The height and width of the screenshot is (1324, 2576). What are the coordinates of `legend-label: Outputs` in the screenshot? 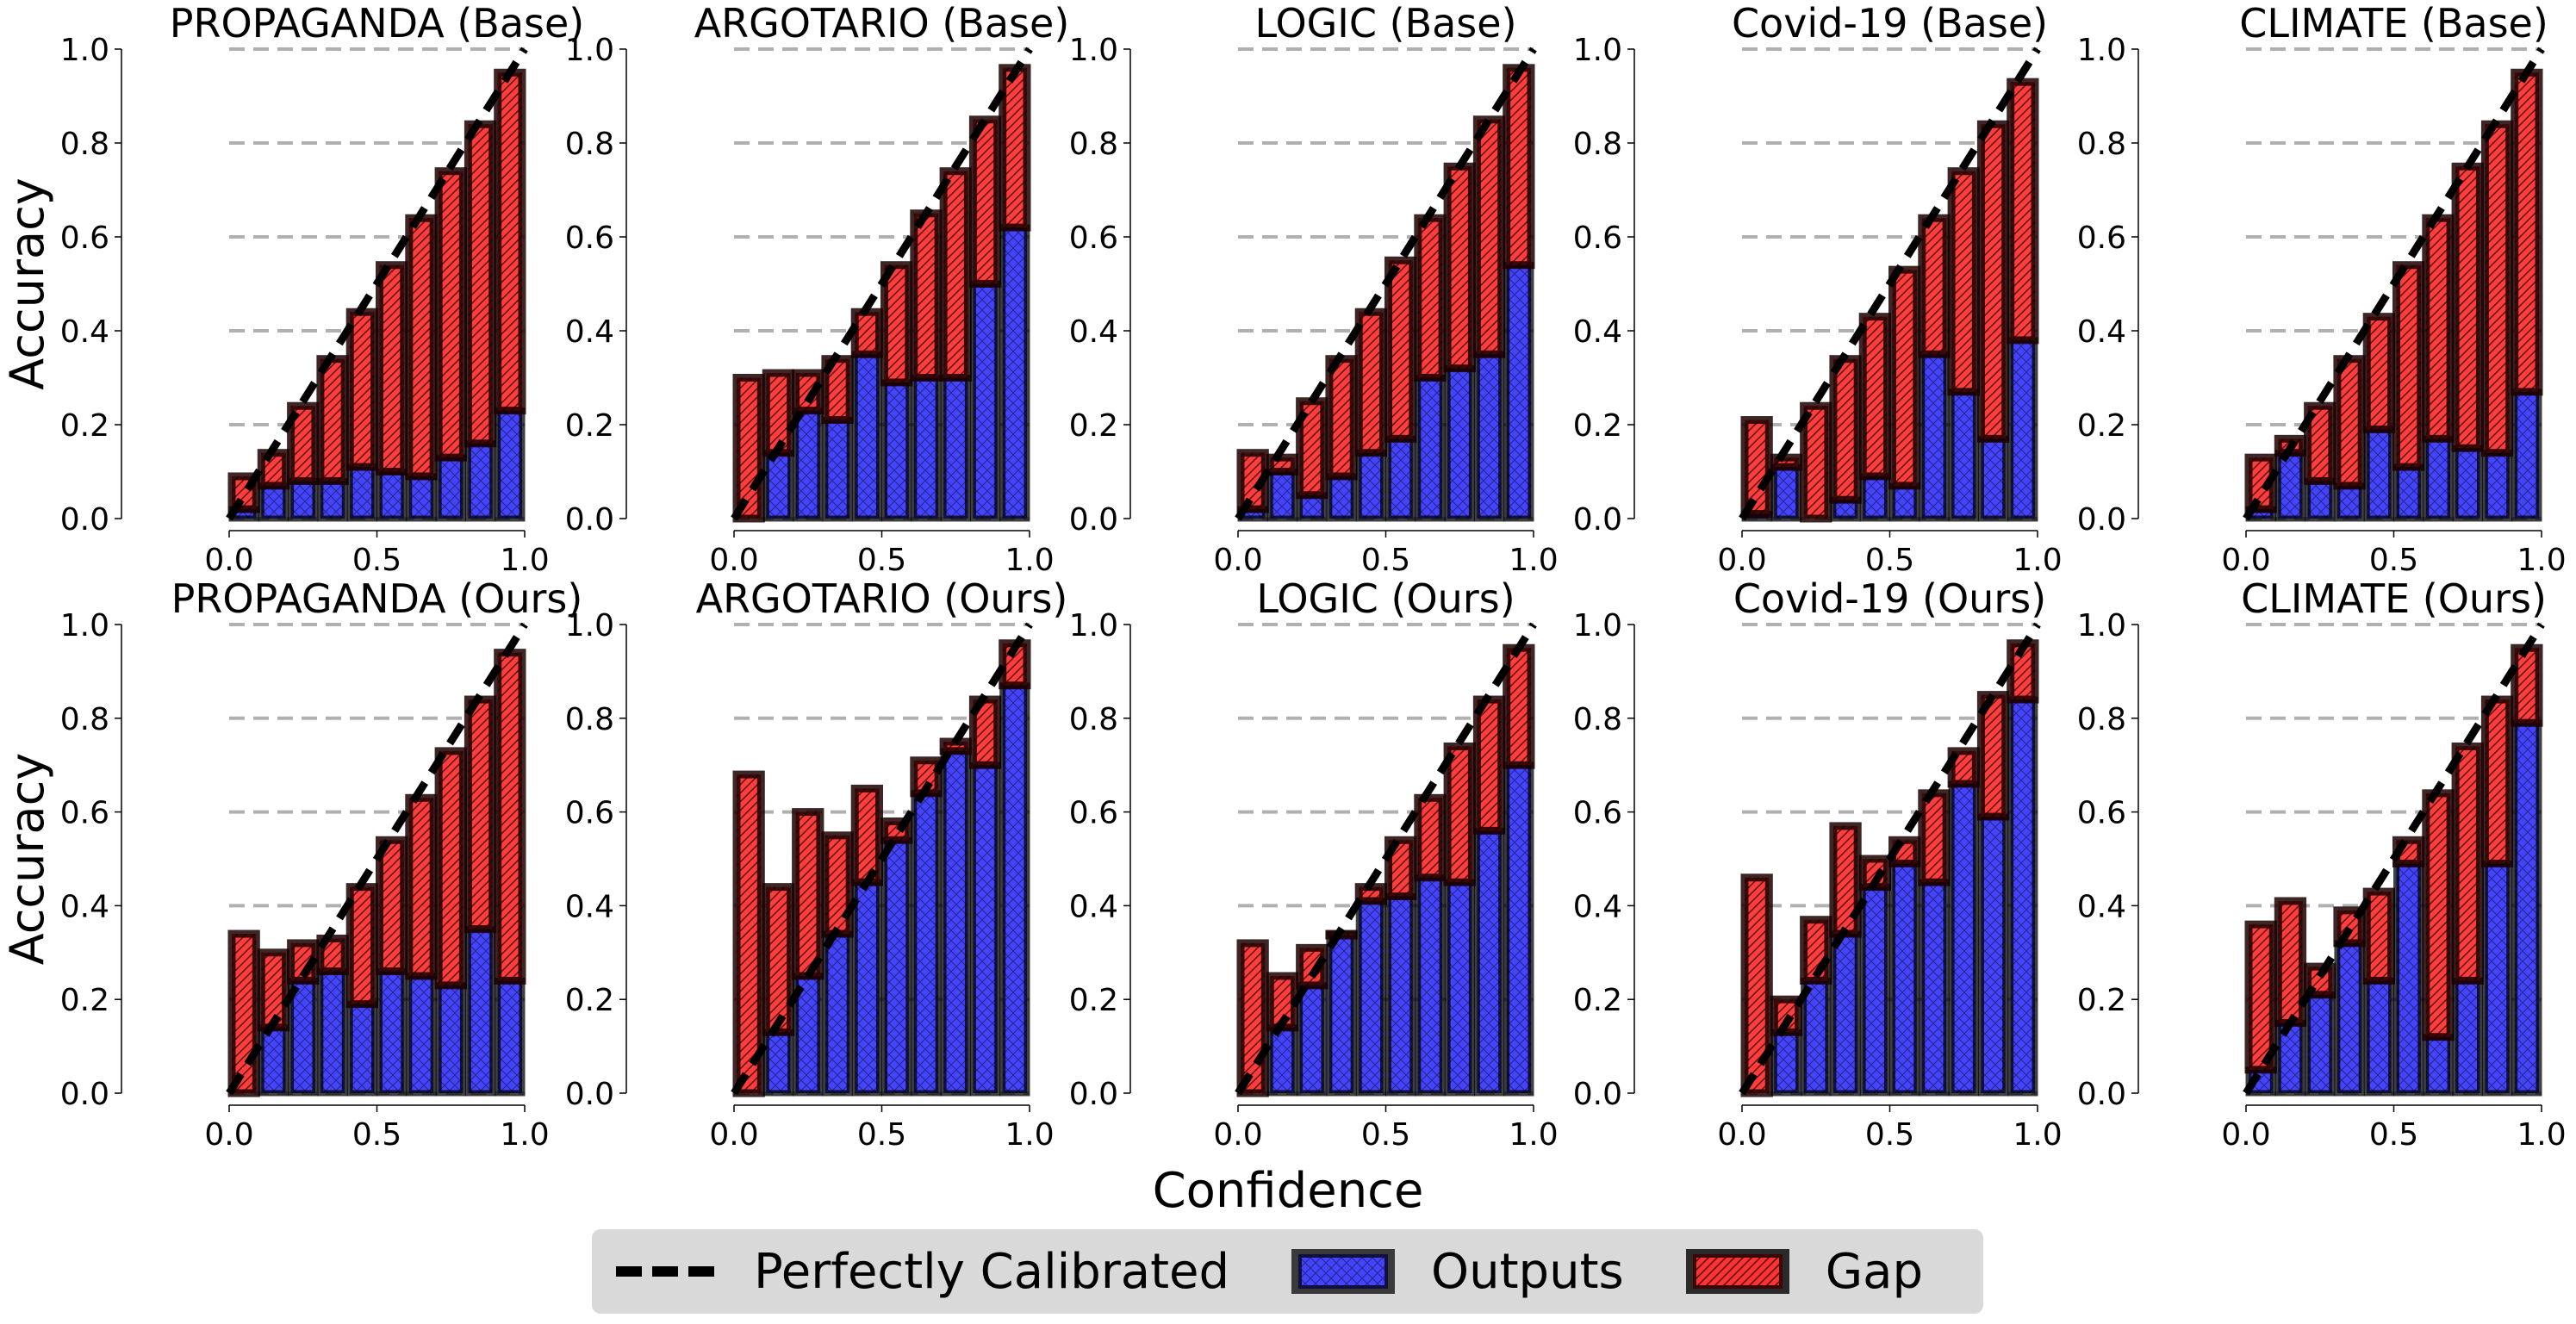 It's located at (1528, 1271).